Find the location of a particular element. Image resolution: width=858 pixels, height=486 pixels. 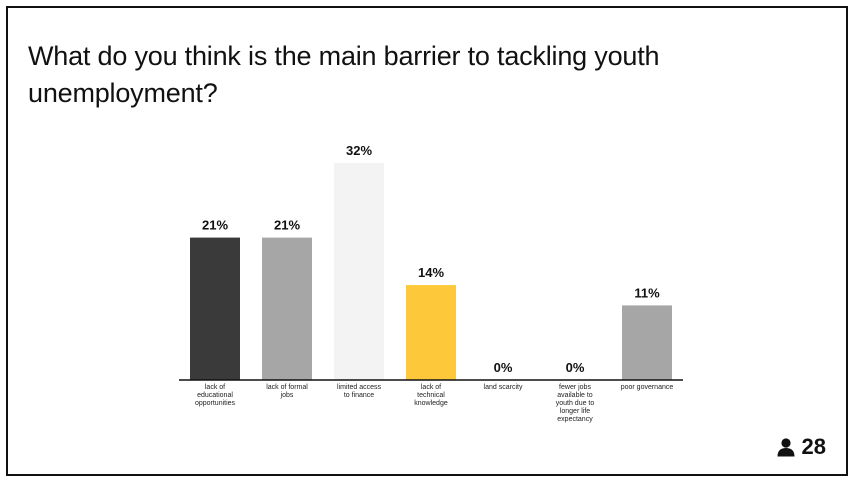

bar-value-label: 14% is located at coordinates (431, 272).